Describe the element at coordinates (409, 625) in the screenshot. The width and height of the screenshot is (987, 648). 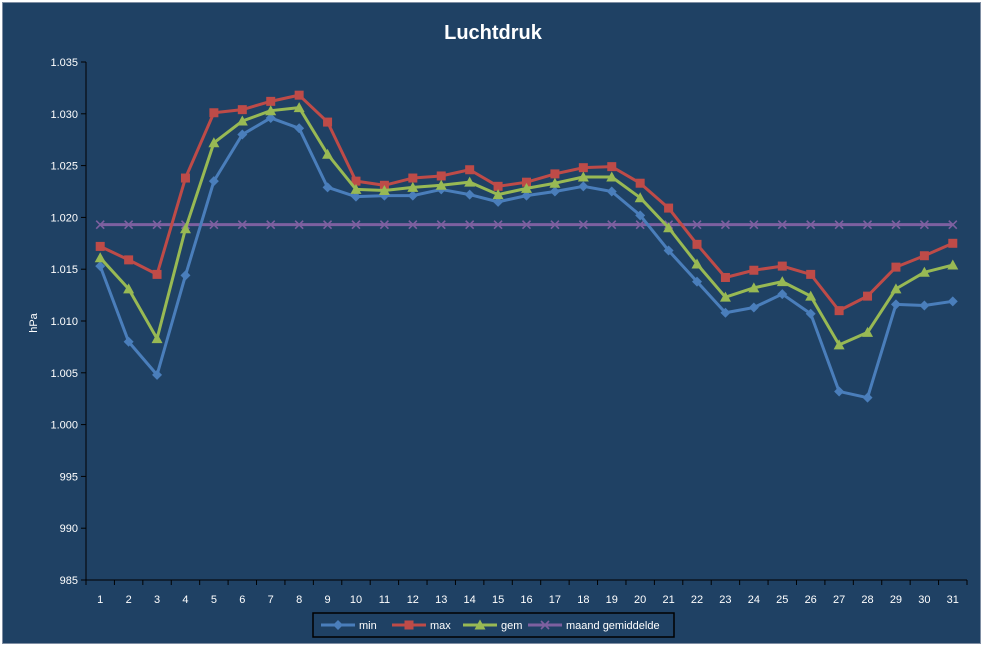
I see `legend-marker-max` at that location.